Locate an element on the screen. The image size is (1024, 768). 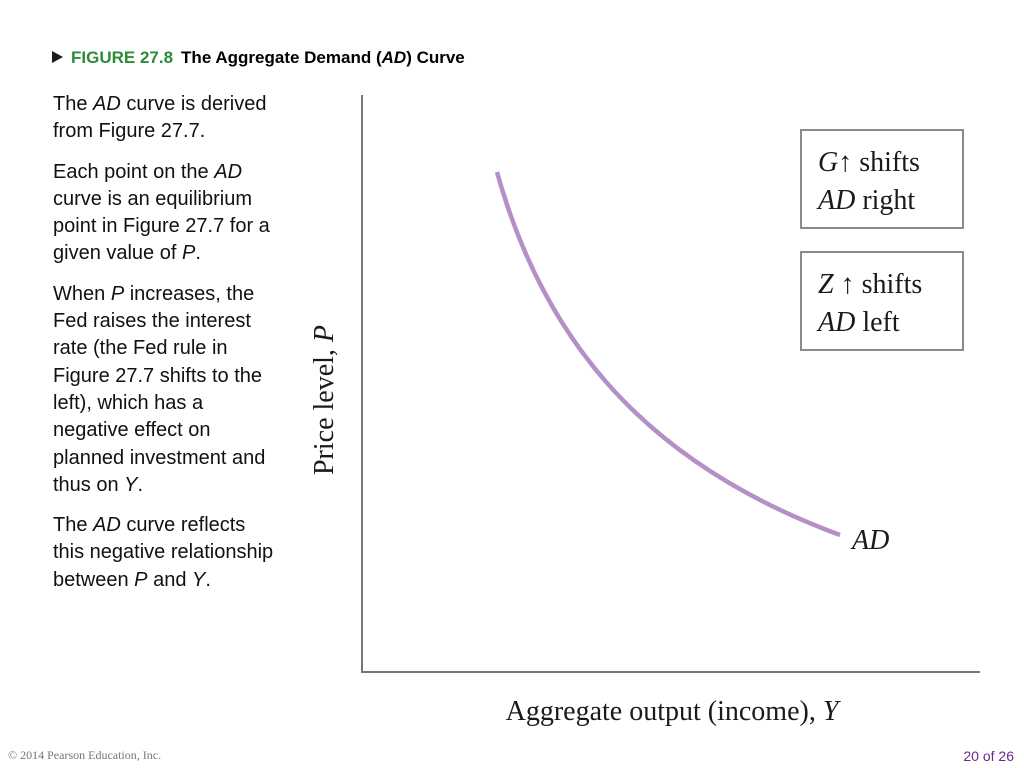
title-text: The Aggregate Demand (AD) Curve is located at coordinates (323, 57).